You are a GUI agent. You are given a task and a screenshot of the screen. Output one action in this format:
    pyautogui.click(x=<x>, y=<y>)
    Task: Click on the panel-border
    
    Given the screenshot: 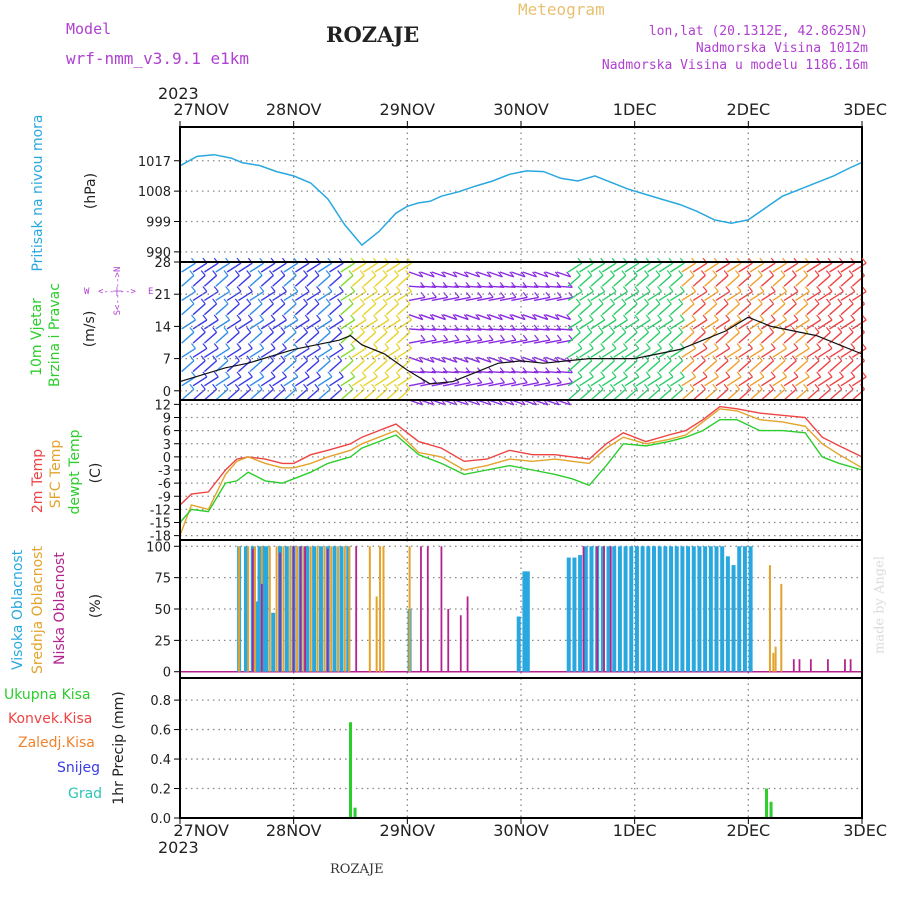 What is the action you would take?
    pyautogui.click(x=521, y=748)
    